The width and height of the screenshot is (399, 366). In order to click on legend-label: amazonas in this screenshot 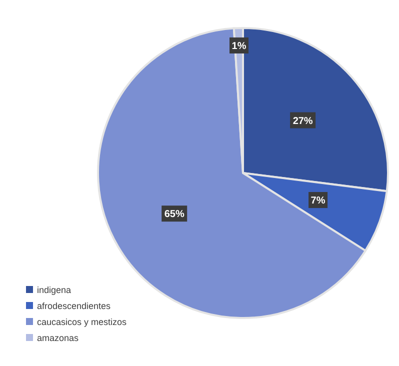, I will do `click(58, 338)`.